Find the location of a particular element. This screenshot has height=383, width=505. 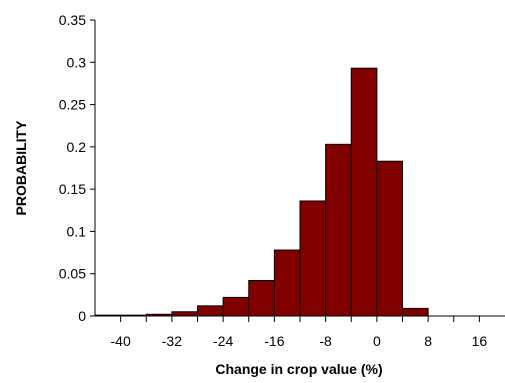

y-tick-label: 0.15 is located at coordinates (72, 189).